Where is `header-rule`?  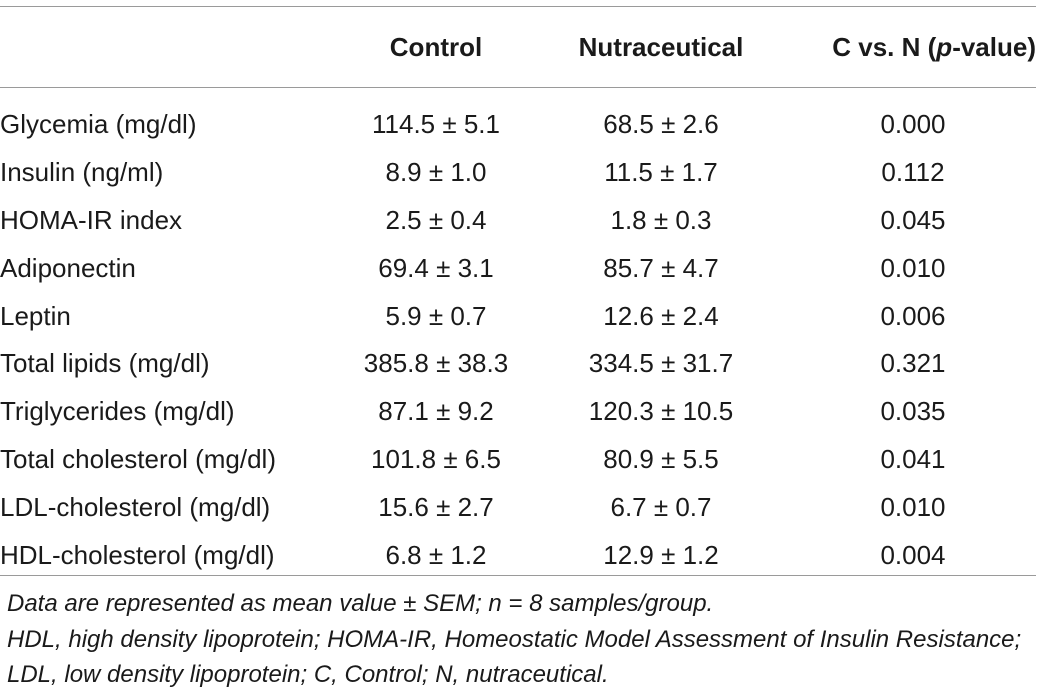
header-rule is located at coordinates (518, 87).